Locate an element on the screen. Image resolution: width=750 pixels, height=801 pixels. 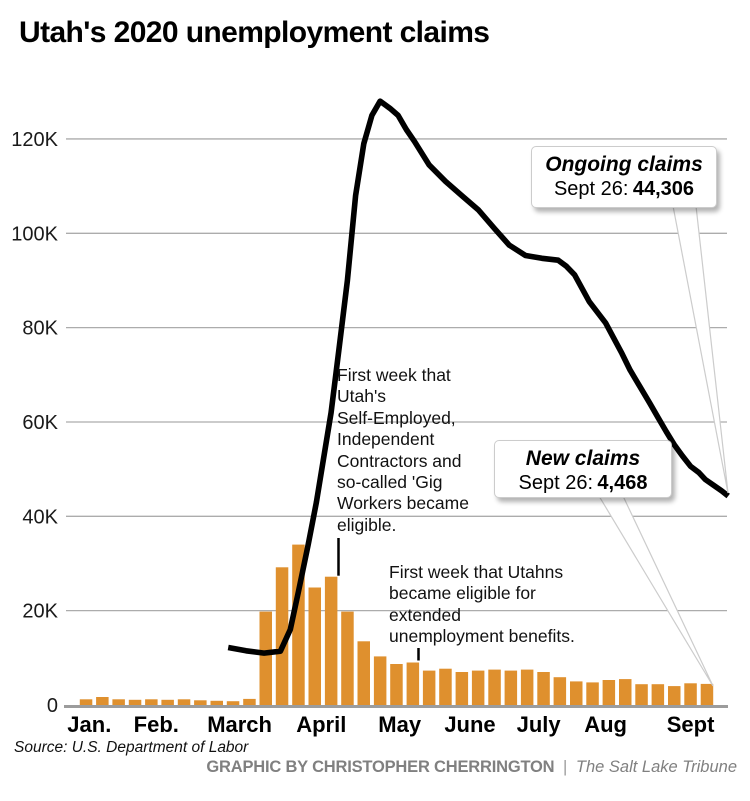
x-axis-month-label: Jan. is located at coordinates (89, 724).